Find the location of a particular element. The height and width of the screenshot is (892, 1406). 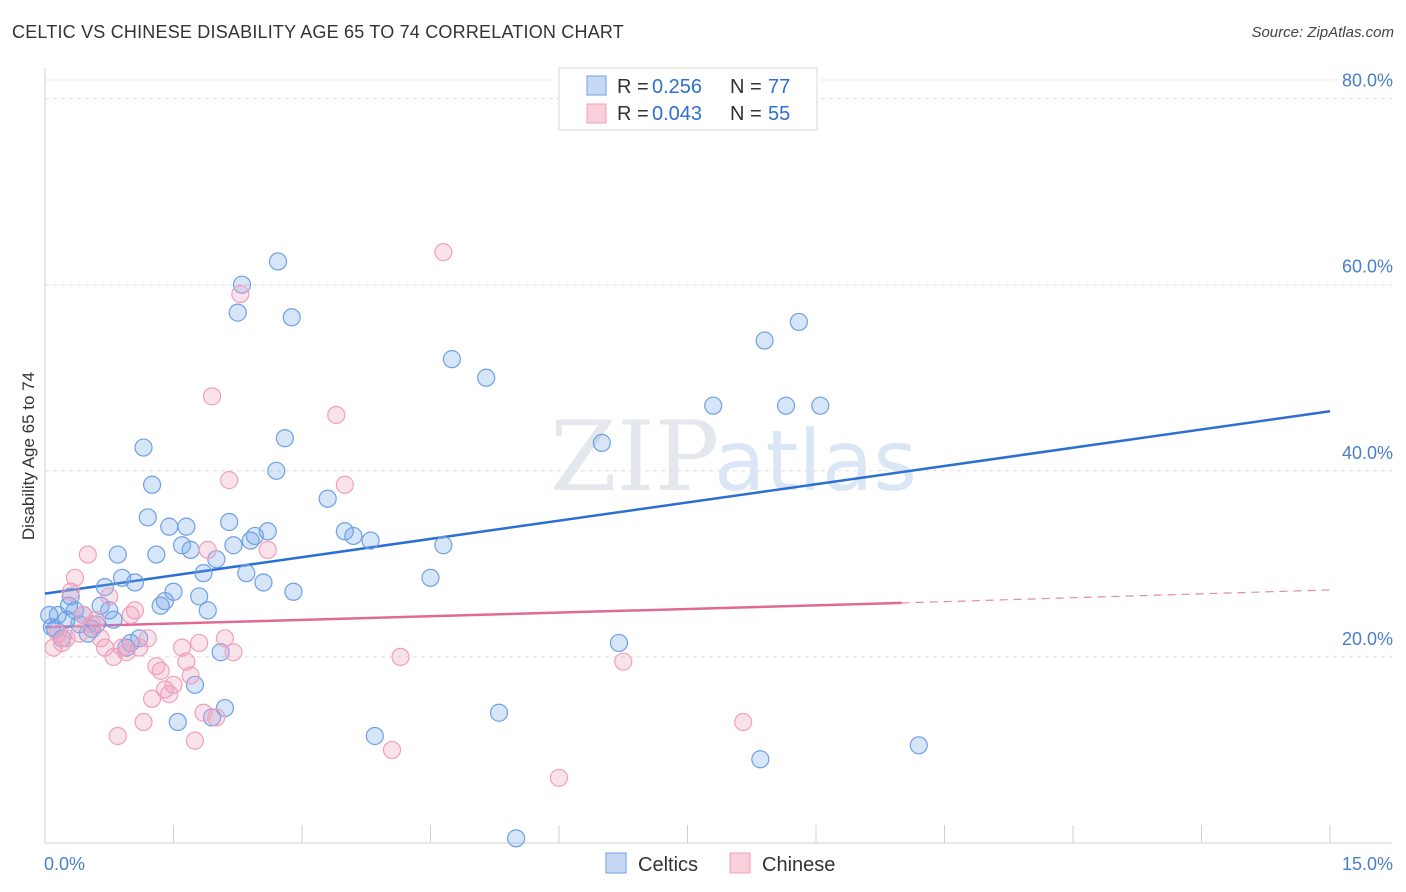

legend-swatch-celtics is located at coordinates (596, 85).